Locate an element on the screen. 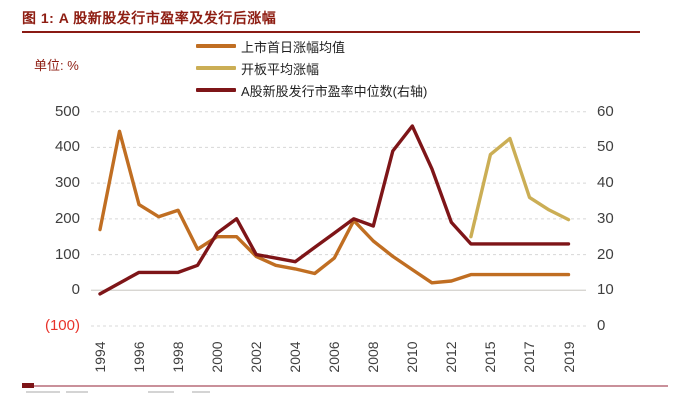  figure-title: 图 1: A 股新股发行市盈率及发行后涨幅 is located at coordinates (149, 18).